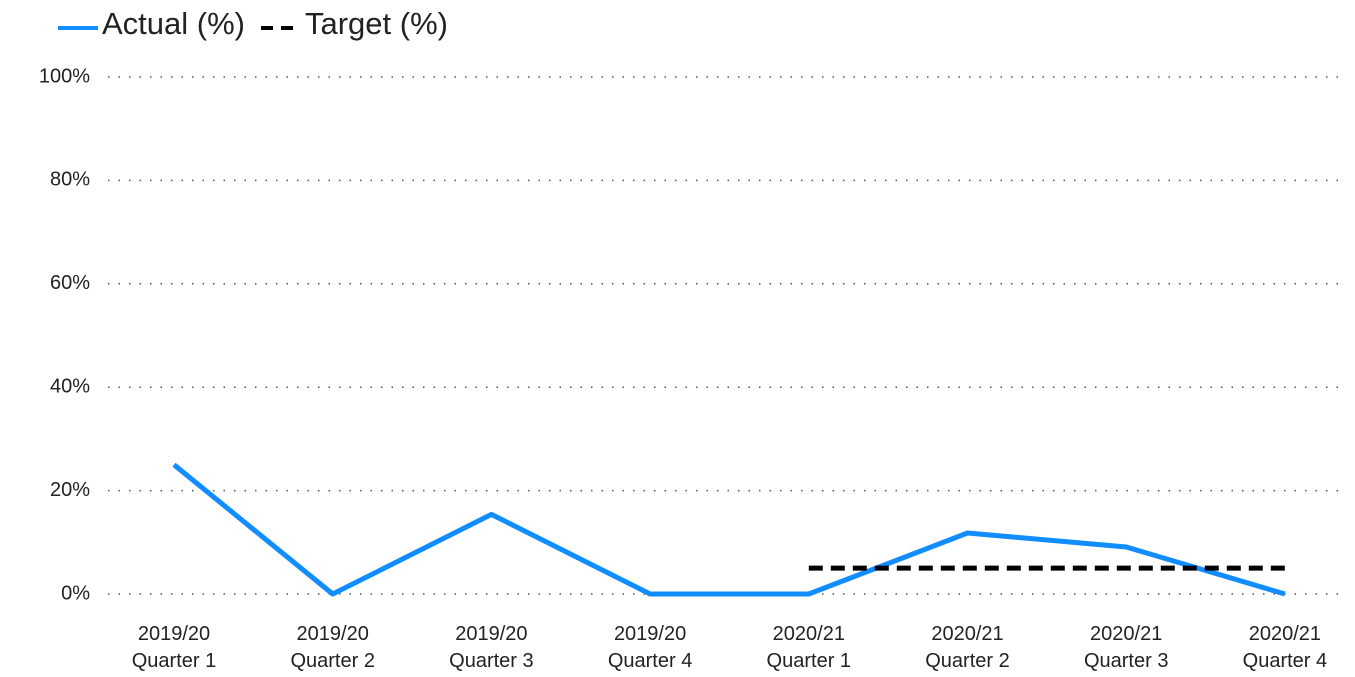 Image resolution: width=1355 pixels, height=677 pixels. I want to click on y-tick-label: 20%, so click(70, 490).